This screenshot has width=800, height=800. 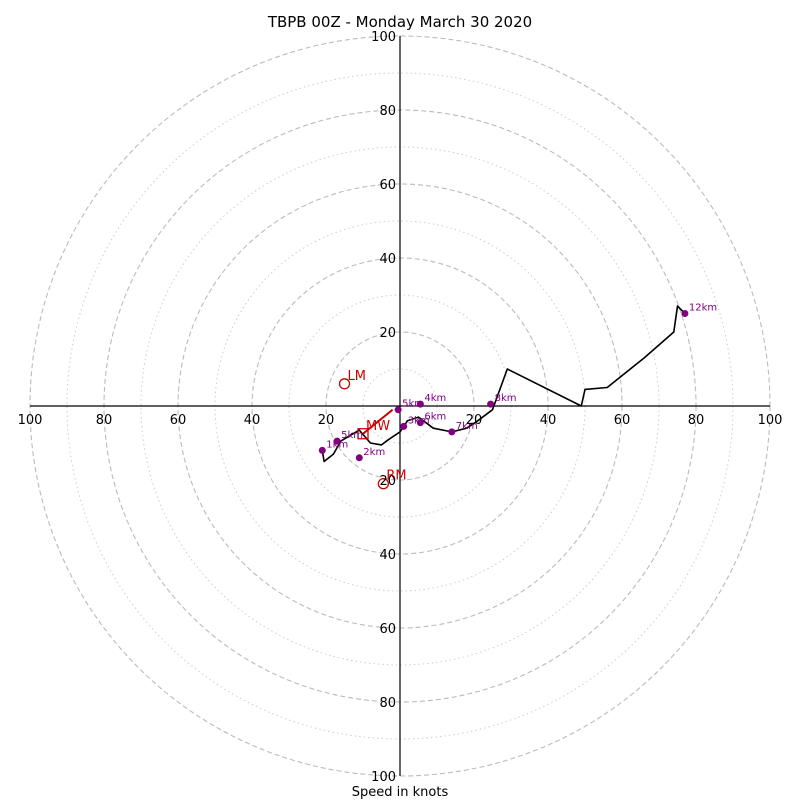 What do you see at coordinates (322, 450) in the screenshot?
I see `height-marker-1km` at bounding box center [322, 450].